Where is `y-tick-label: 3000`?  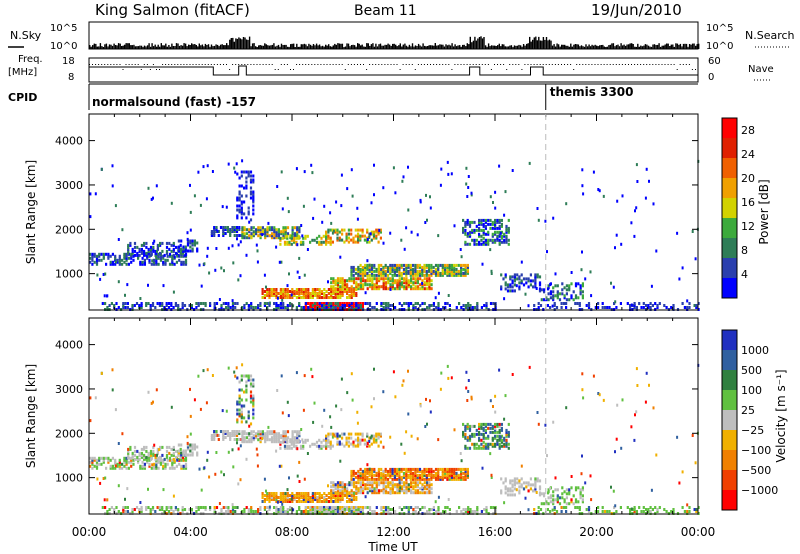
y-tick-label: 3000 is located at coordinates (69, 185).